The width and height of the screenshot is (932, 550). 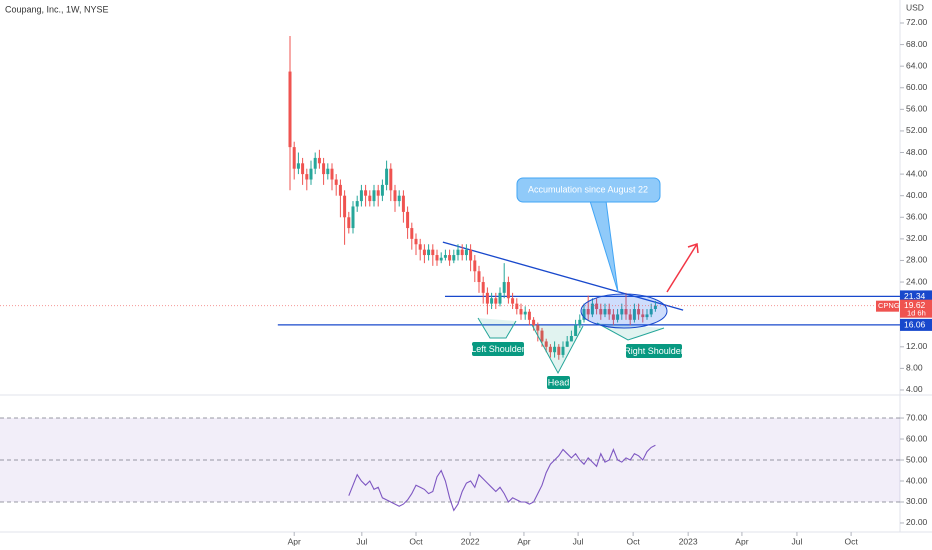 I want to click on y-tick-label: 48.00, so click(x=917, y=152).